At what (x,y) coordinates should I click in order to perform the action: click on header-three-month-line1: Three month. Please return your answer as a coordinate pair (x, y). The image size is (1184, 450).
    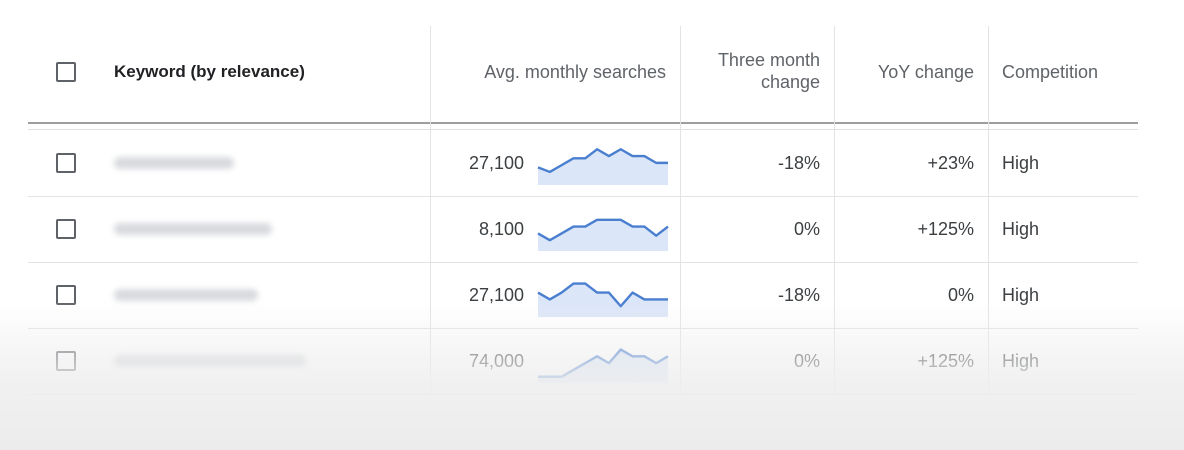
    Looking at the image, I should click on (768, 60).